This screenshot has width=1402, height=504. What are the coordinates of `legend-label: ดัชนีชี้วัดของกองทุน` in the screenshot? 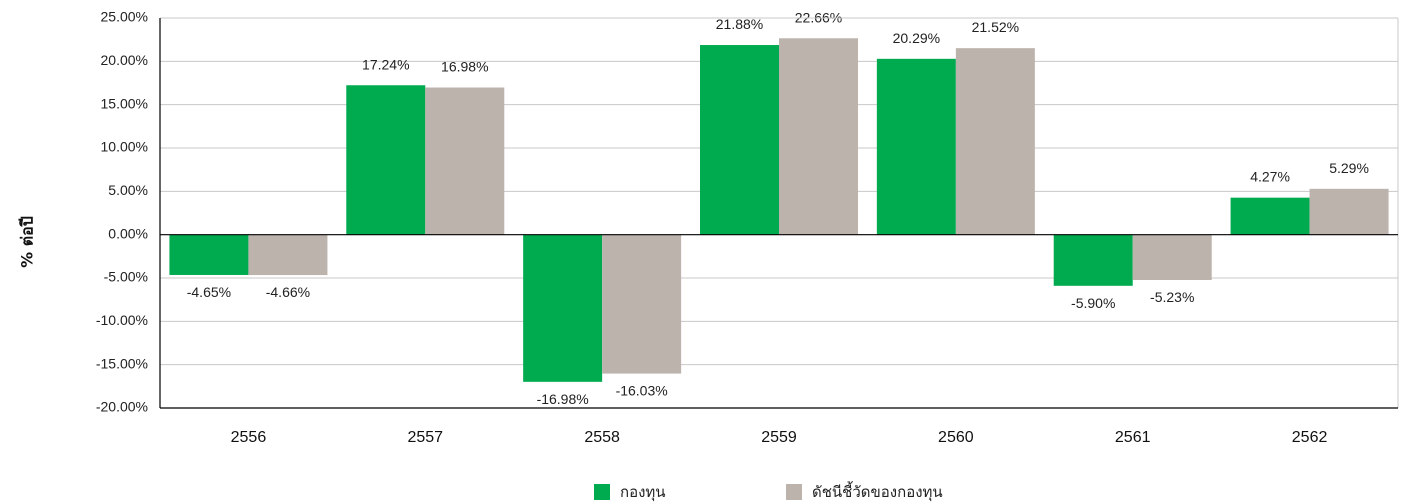 It's located at (877, 491).